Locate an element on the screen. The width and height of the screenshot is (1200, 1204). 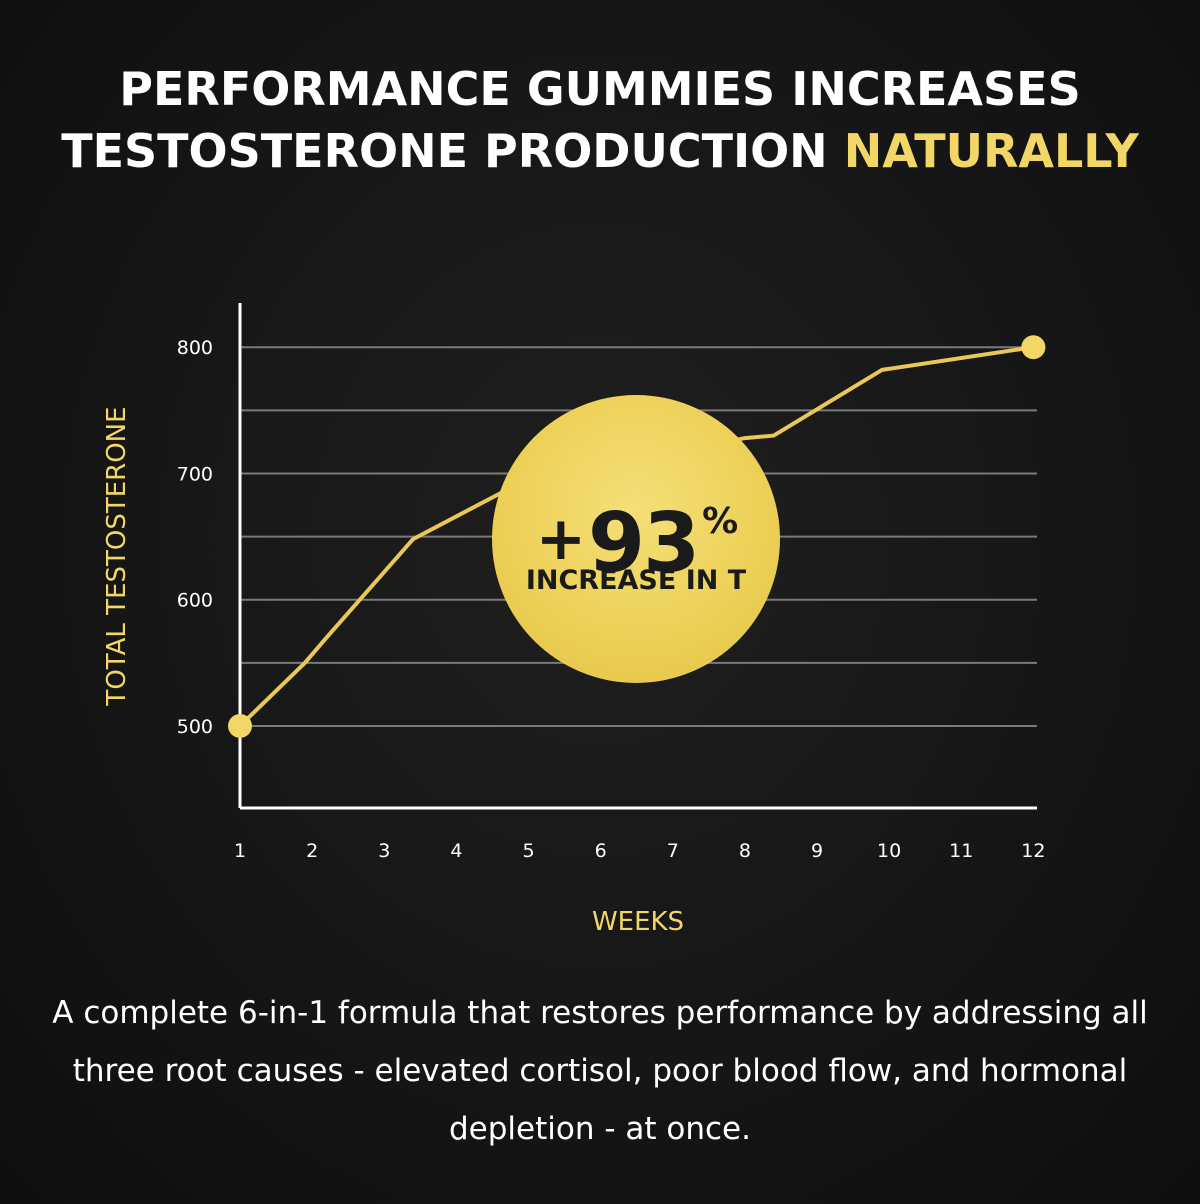
x-tick-label: 11 is located at coordinates (961, 851).